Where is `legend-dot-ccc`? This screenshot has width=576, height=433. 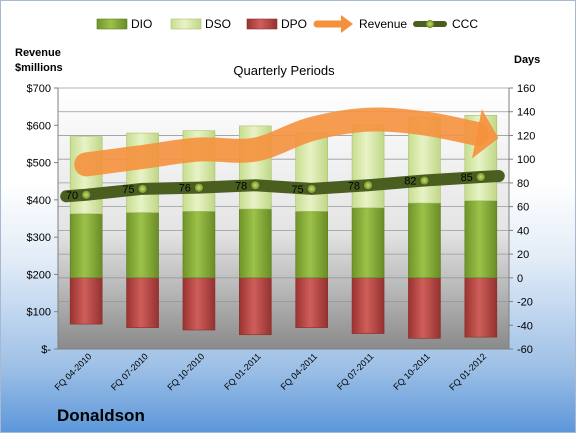
legend-dot-ccc is located at coordinates (430, 24).